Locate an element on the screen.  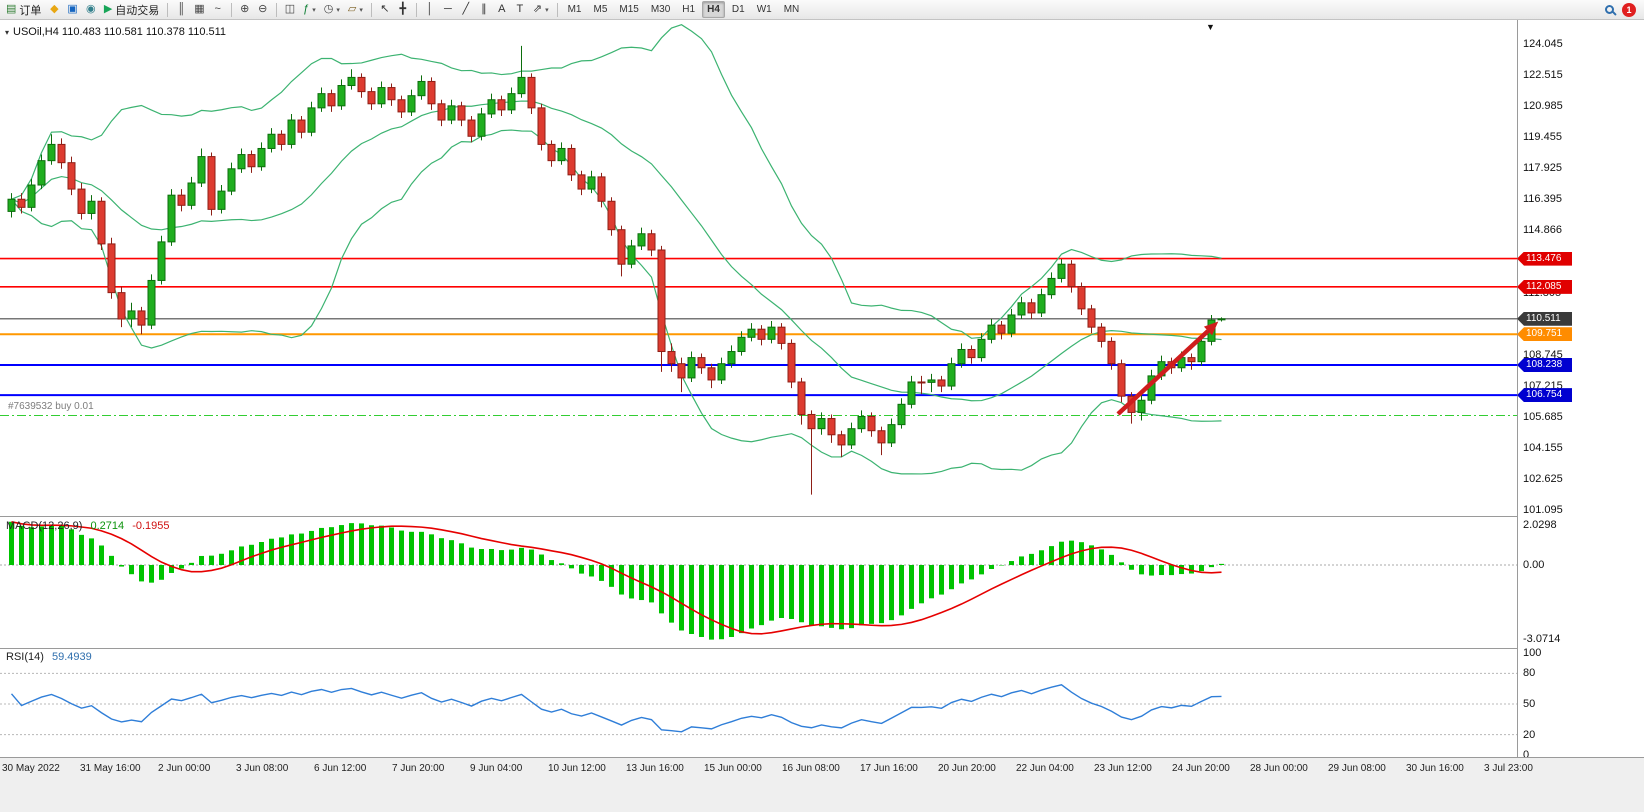
price-badge: 113.476 is located at coordinates (1544, 258).